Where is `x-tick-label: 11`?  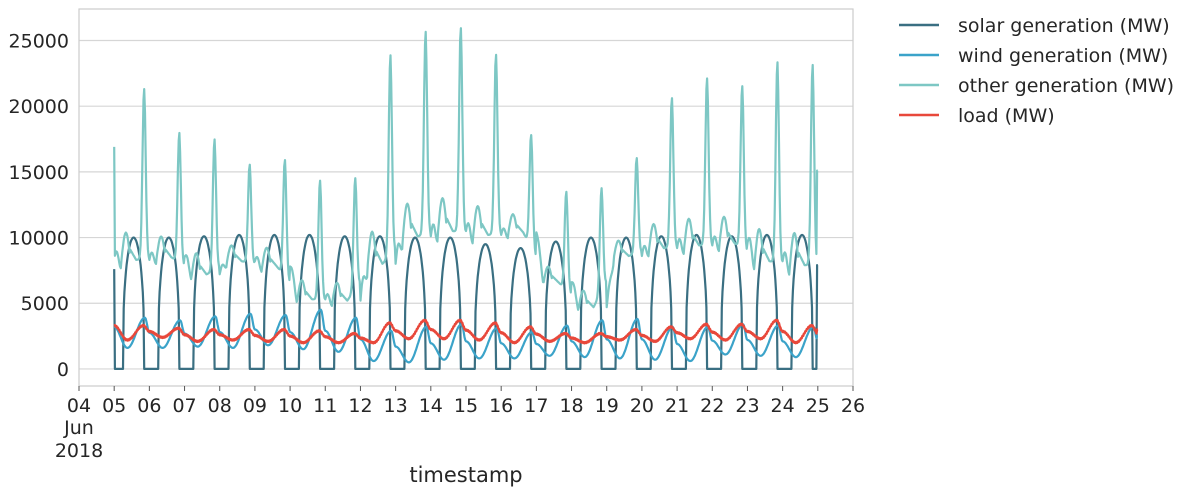
x-tick-label: 11 is located at coordinates (325, 406).